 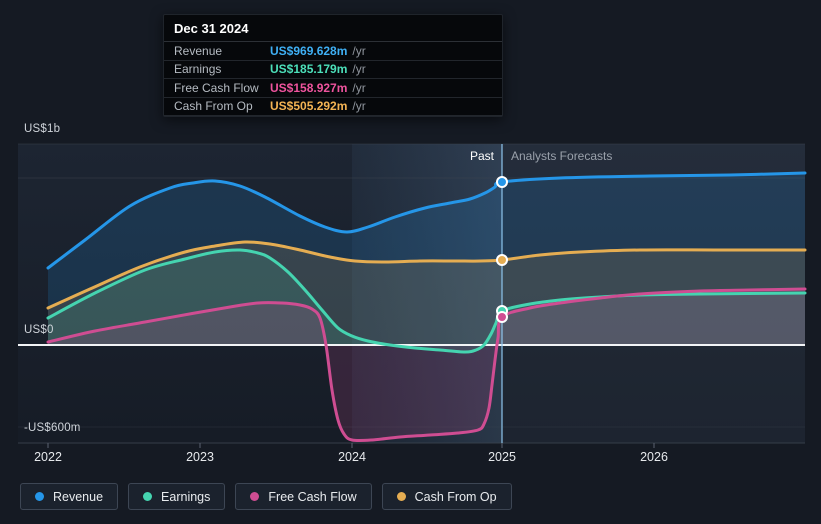 I want to click on analysts-forecasts-section-label: Analysts Forecasts, so click(x=562, y=156).